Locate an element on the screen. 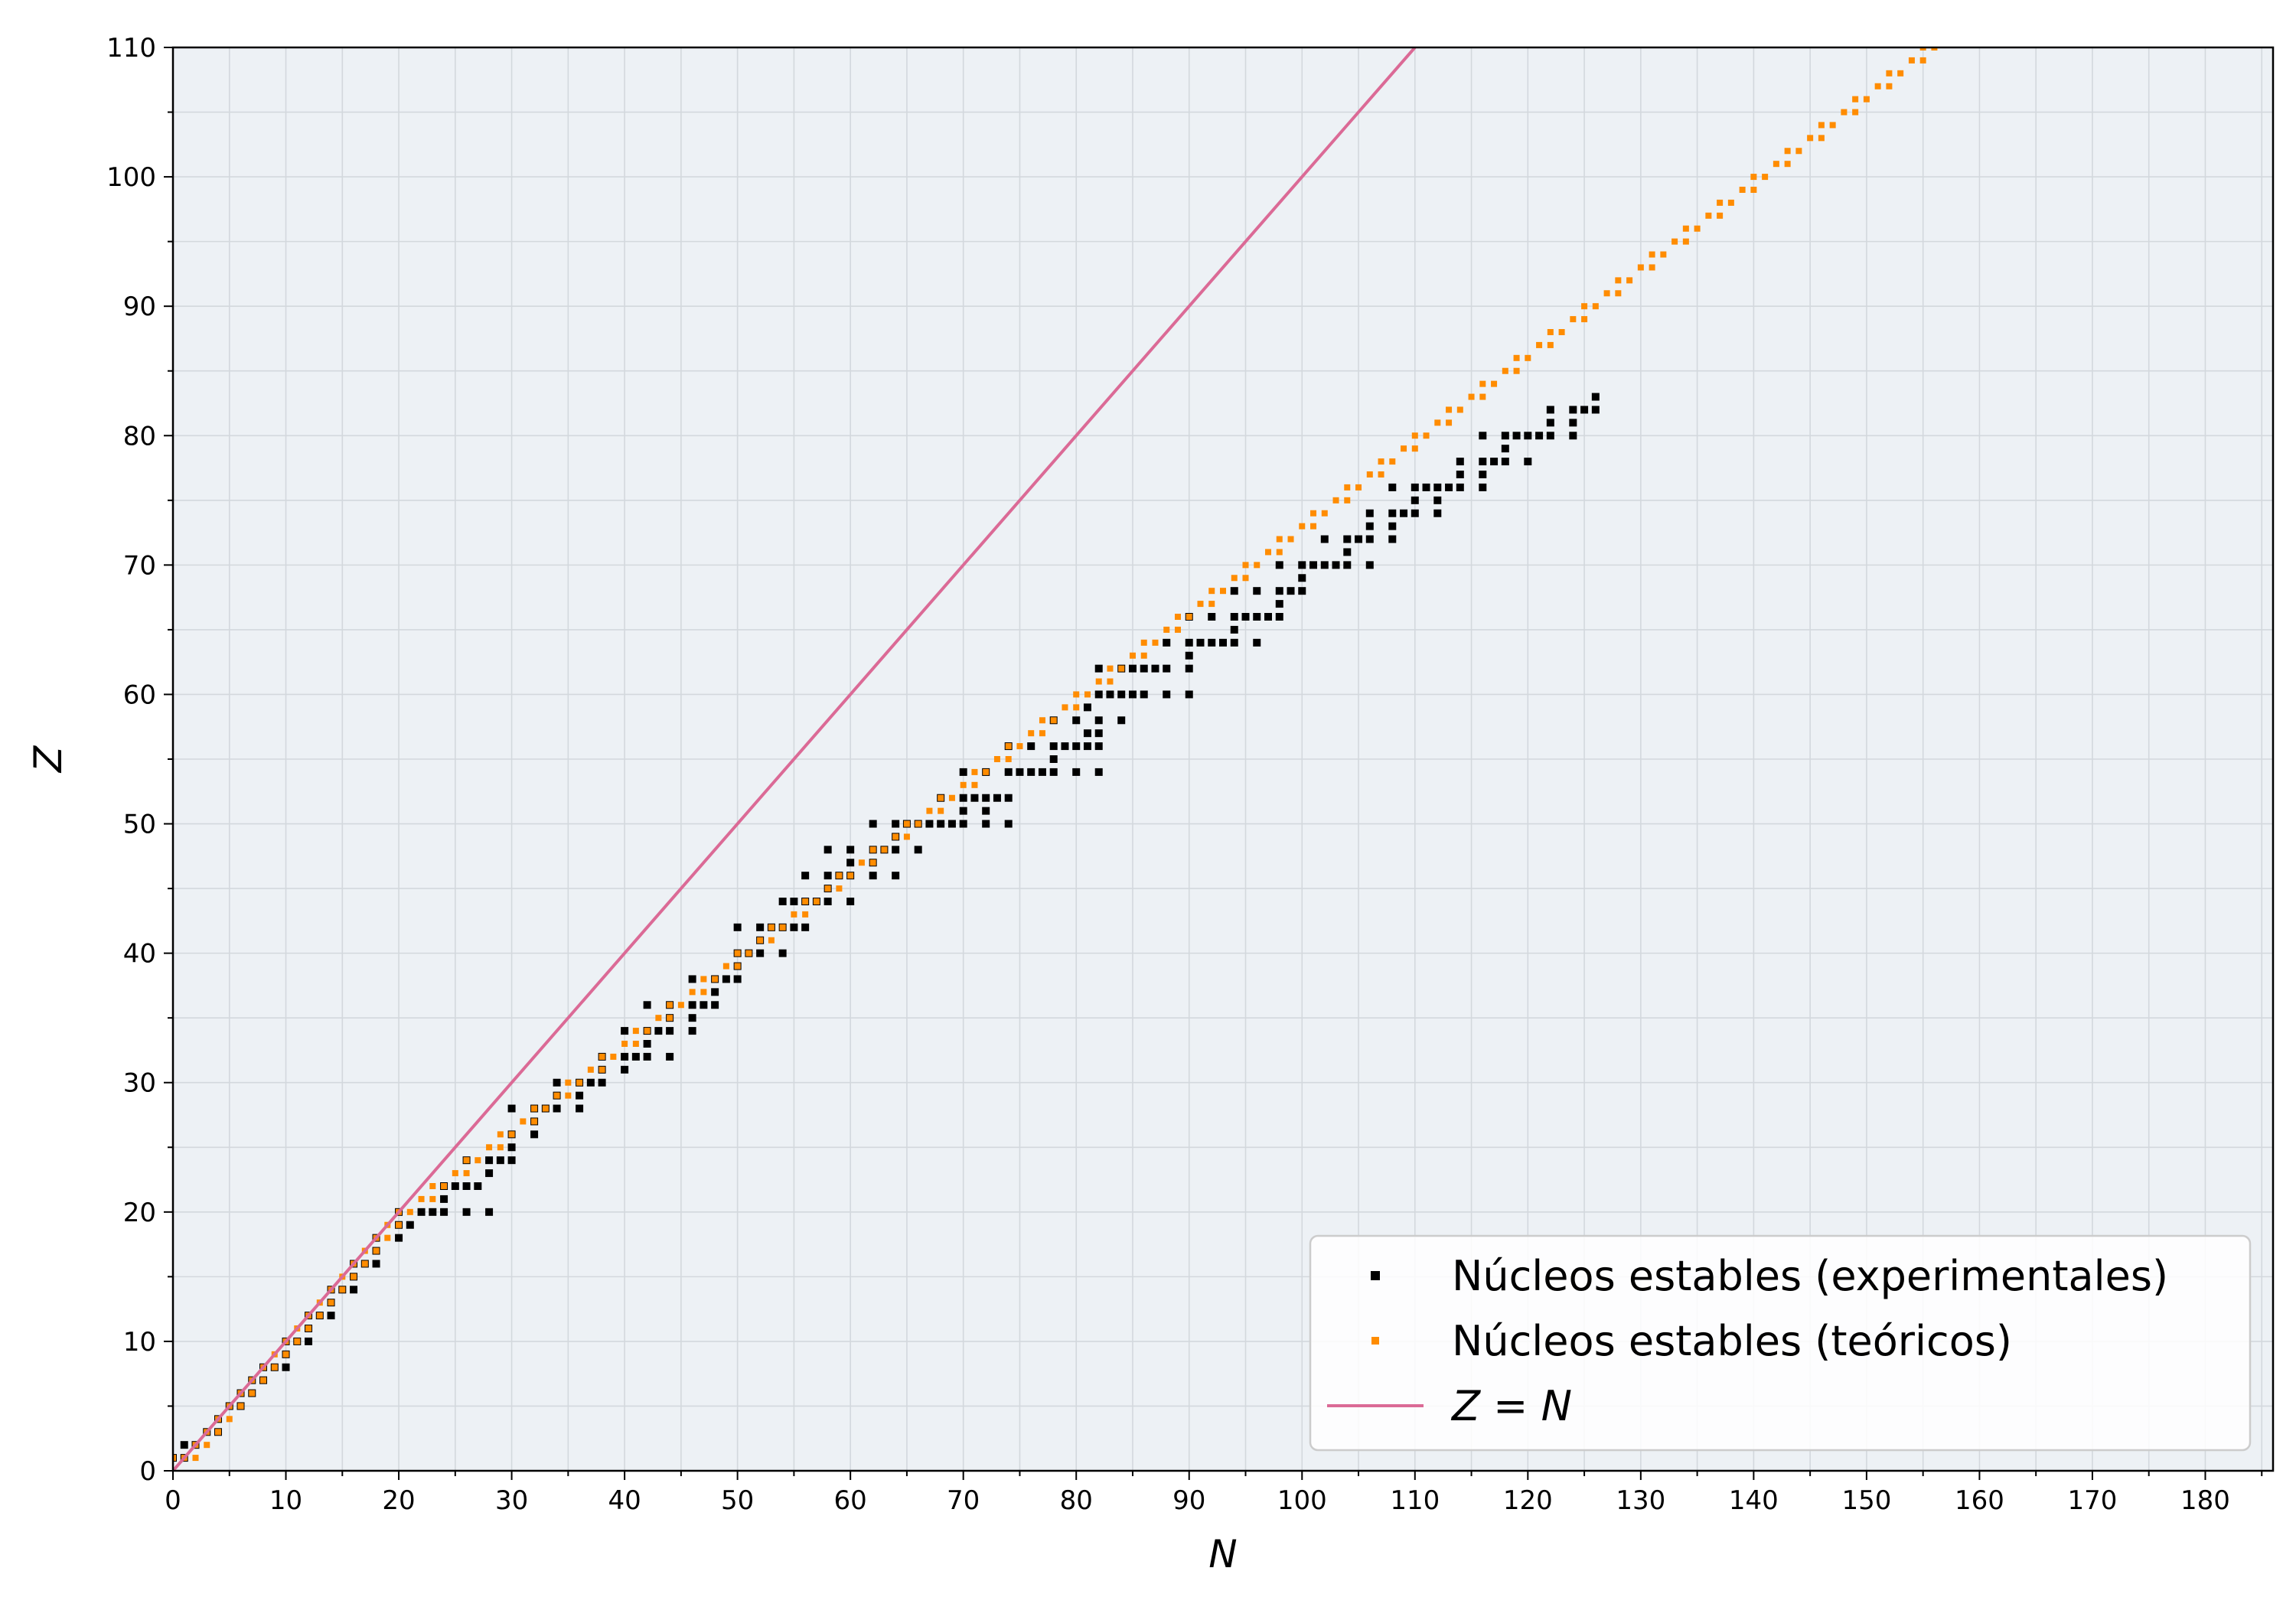  y-tick-label: 20 is located at coordinates (139, 1213).